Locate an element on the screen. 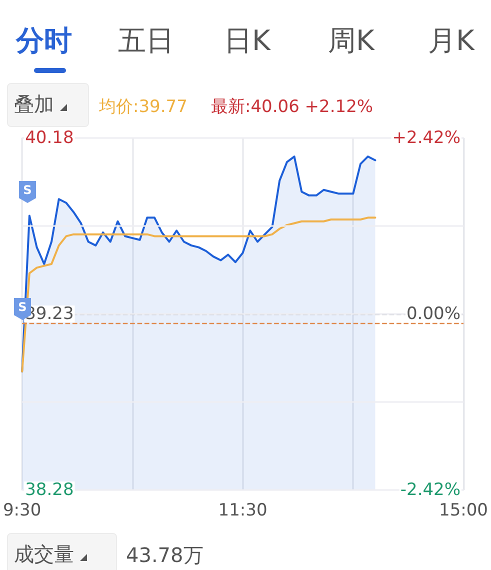  text: 均价:39.77 is located at coordinates (143, 107).